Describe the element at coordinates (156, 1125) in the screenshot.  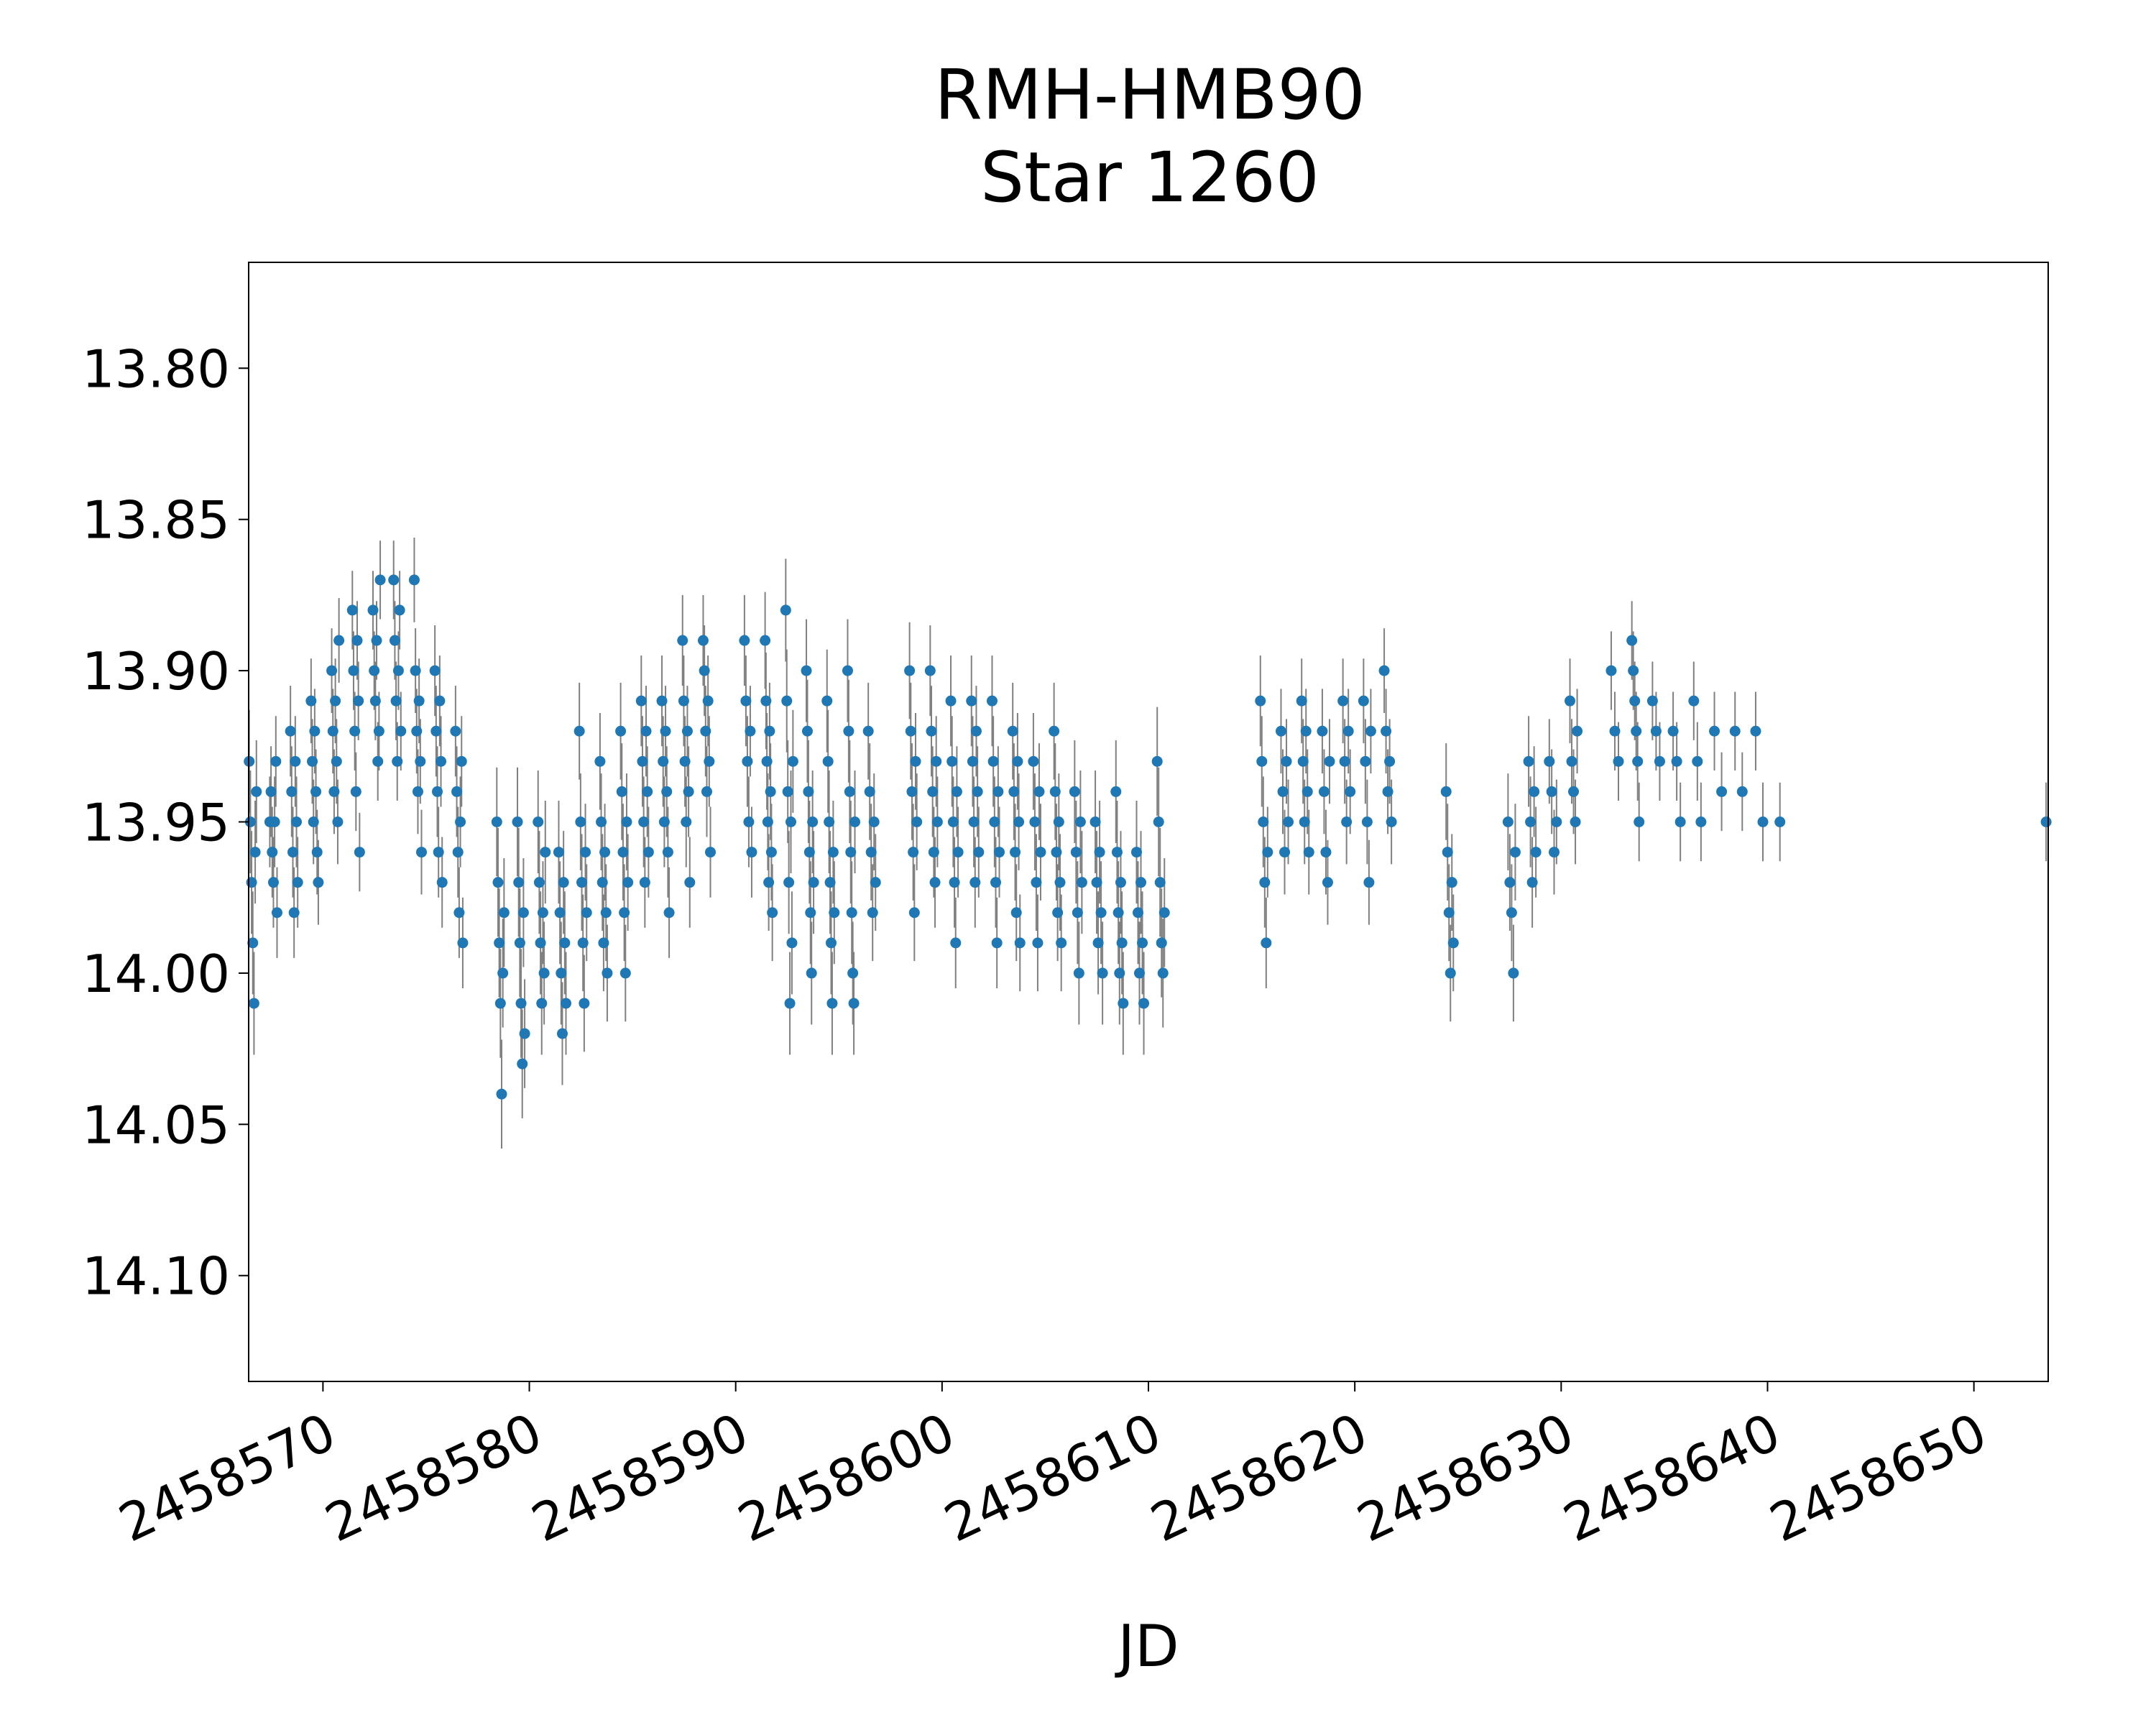
I see `y-tick-label: 14.05` at that location.